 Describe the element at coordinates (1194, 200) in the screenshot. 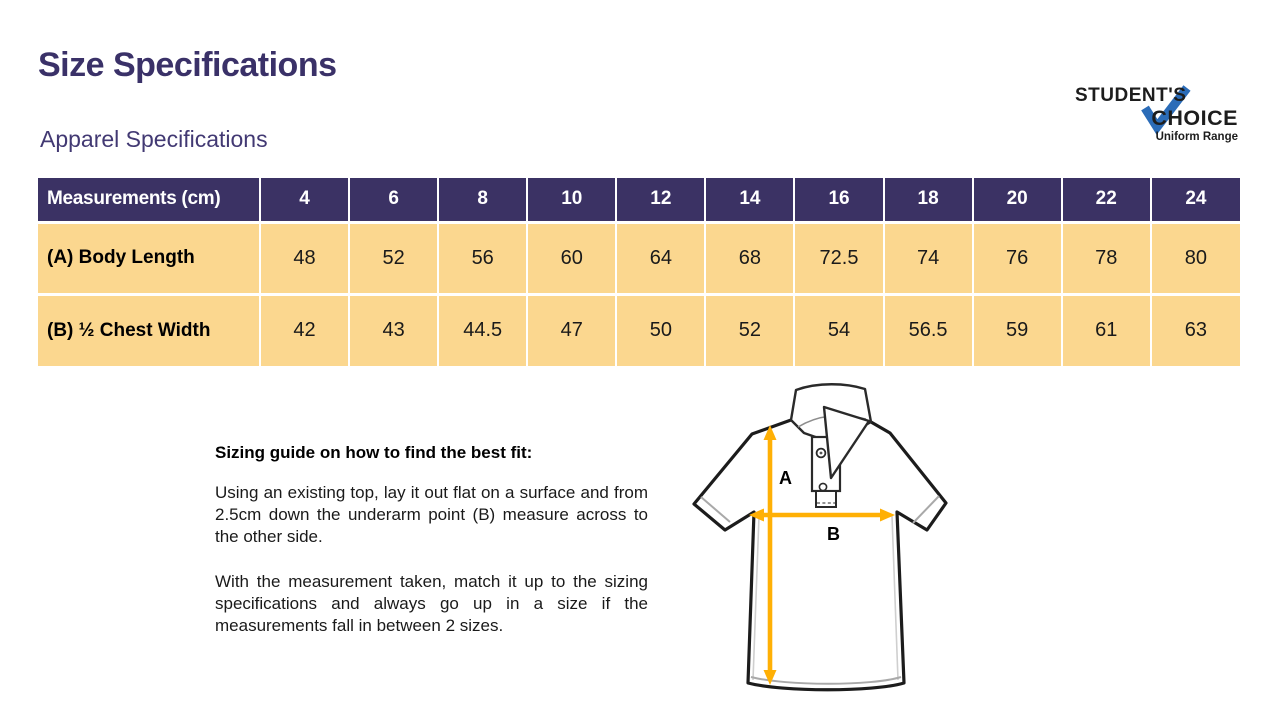

I see `header-size-24: 24` at that location.